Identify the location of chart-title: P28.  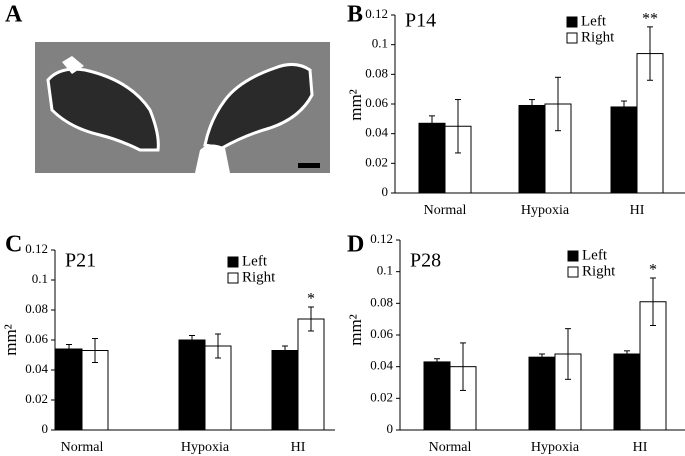
(425, 261).